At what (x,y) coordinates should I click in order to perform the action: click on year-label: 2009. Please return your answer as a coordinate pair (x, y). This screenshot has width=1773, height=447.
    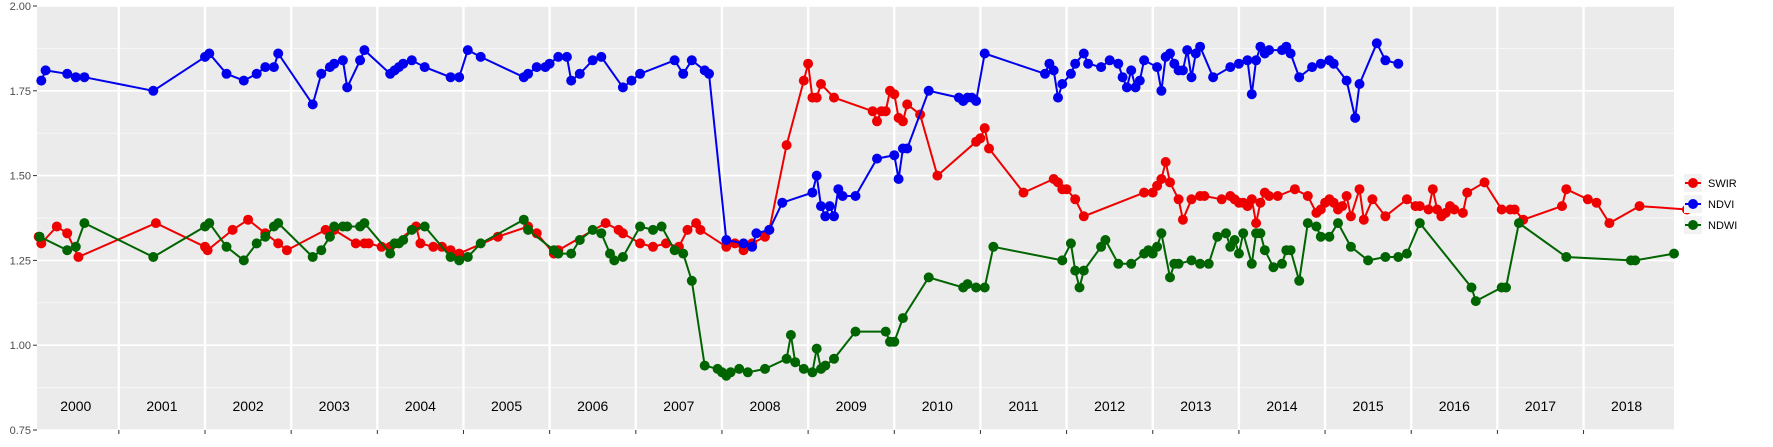
    Looking at the image, I should click on (851, 406).